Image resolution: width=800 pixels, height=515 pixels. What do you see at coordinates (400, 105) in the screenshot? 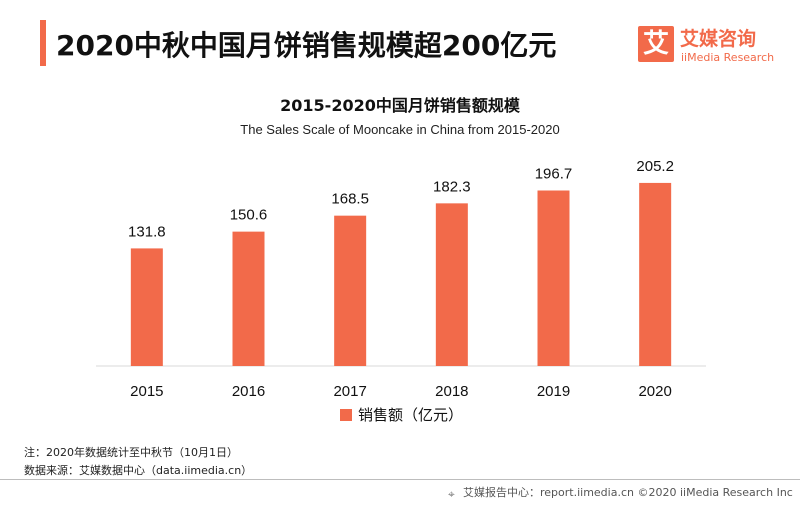
I see `chart-title: 2015-2020中国月饼销售额规模` at bounding box center [400, 105].